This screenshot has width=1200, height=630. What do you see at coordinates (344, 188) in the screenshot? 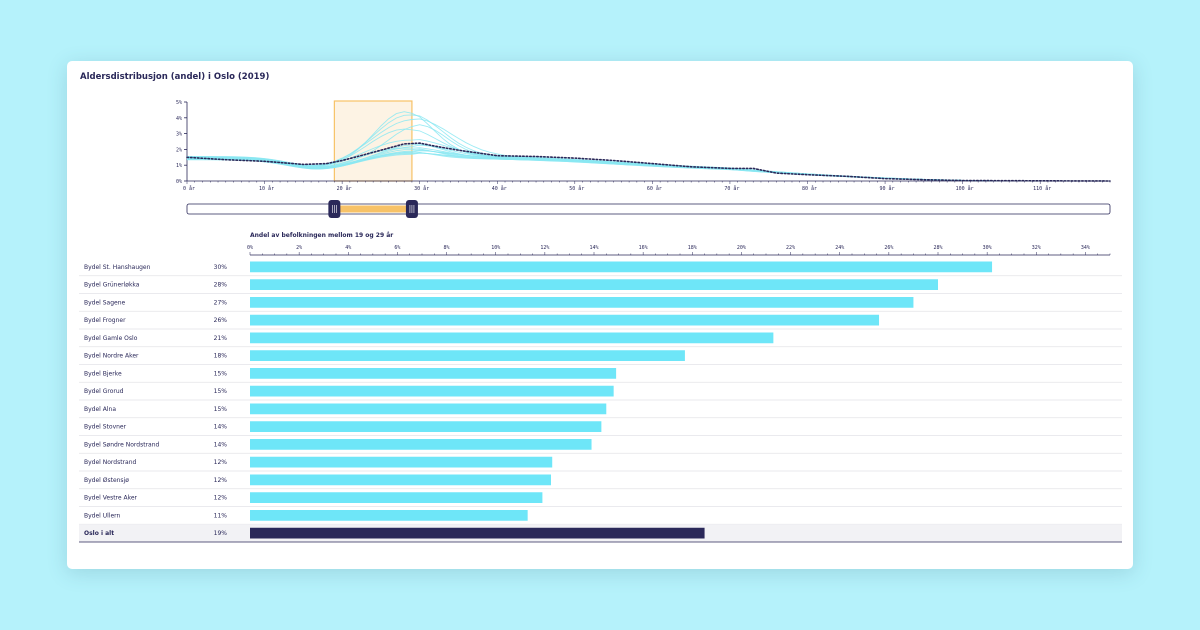
I see `x-tick-label: 20 år` at bounding box center [344, 188].